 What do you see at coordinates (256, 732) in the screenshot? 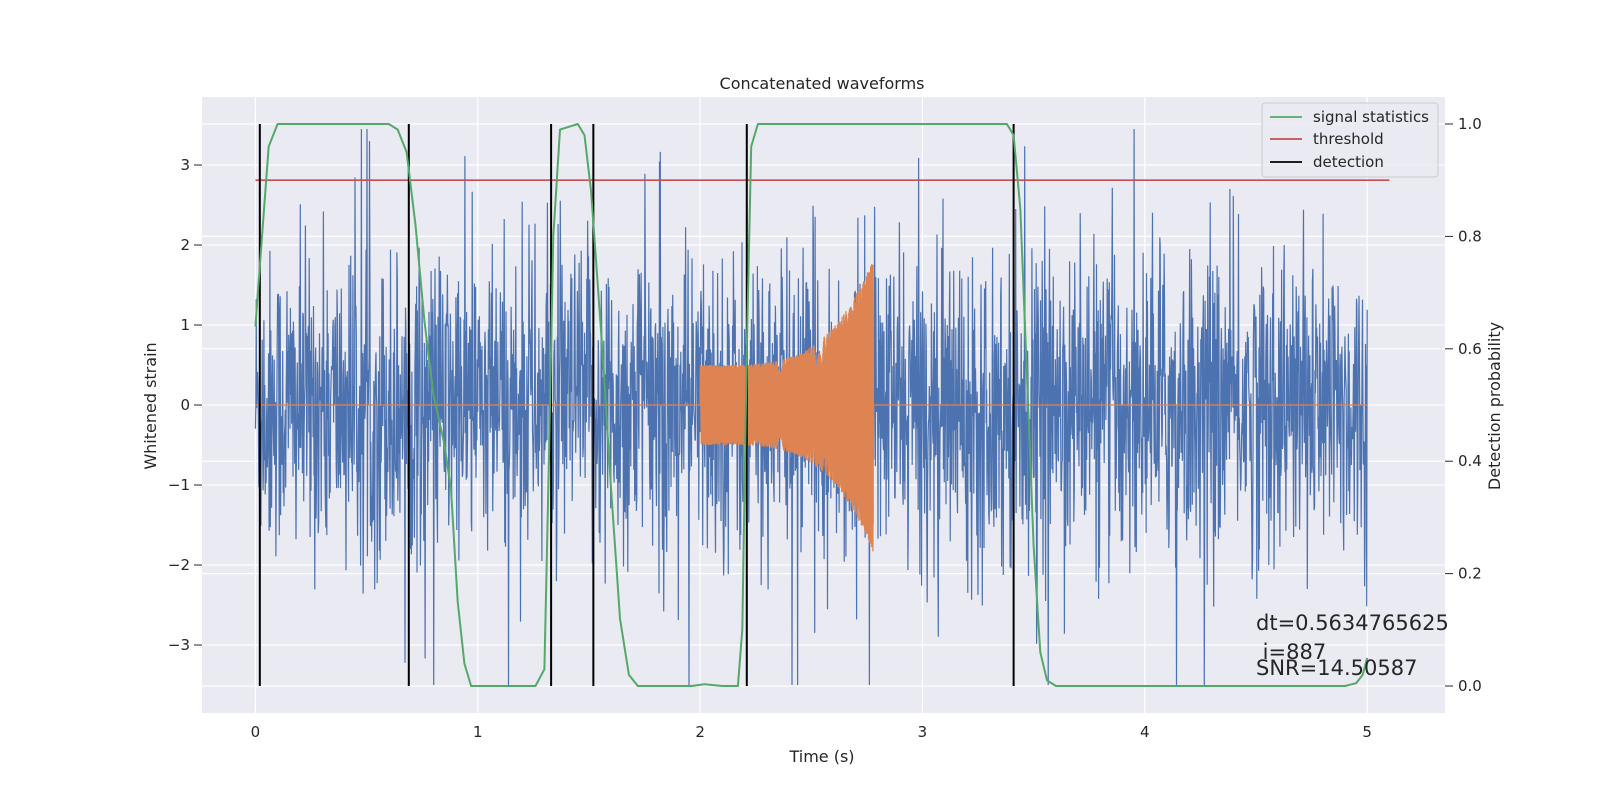
I see `x-tick-label: 0` at bounding box center [256, 732].